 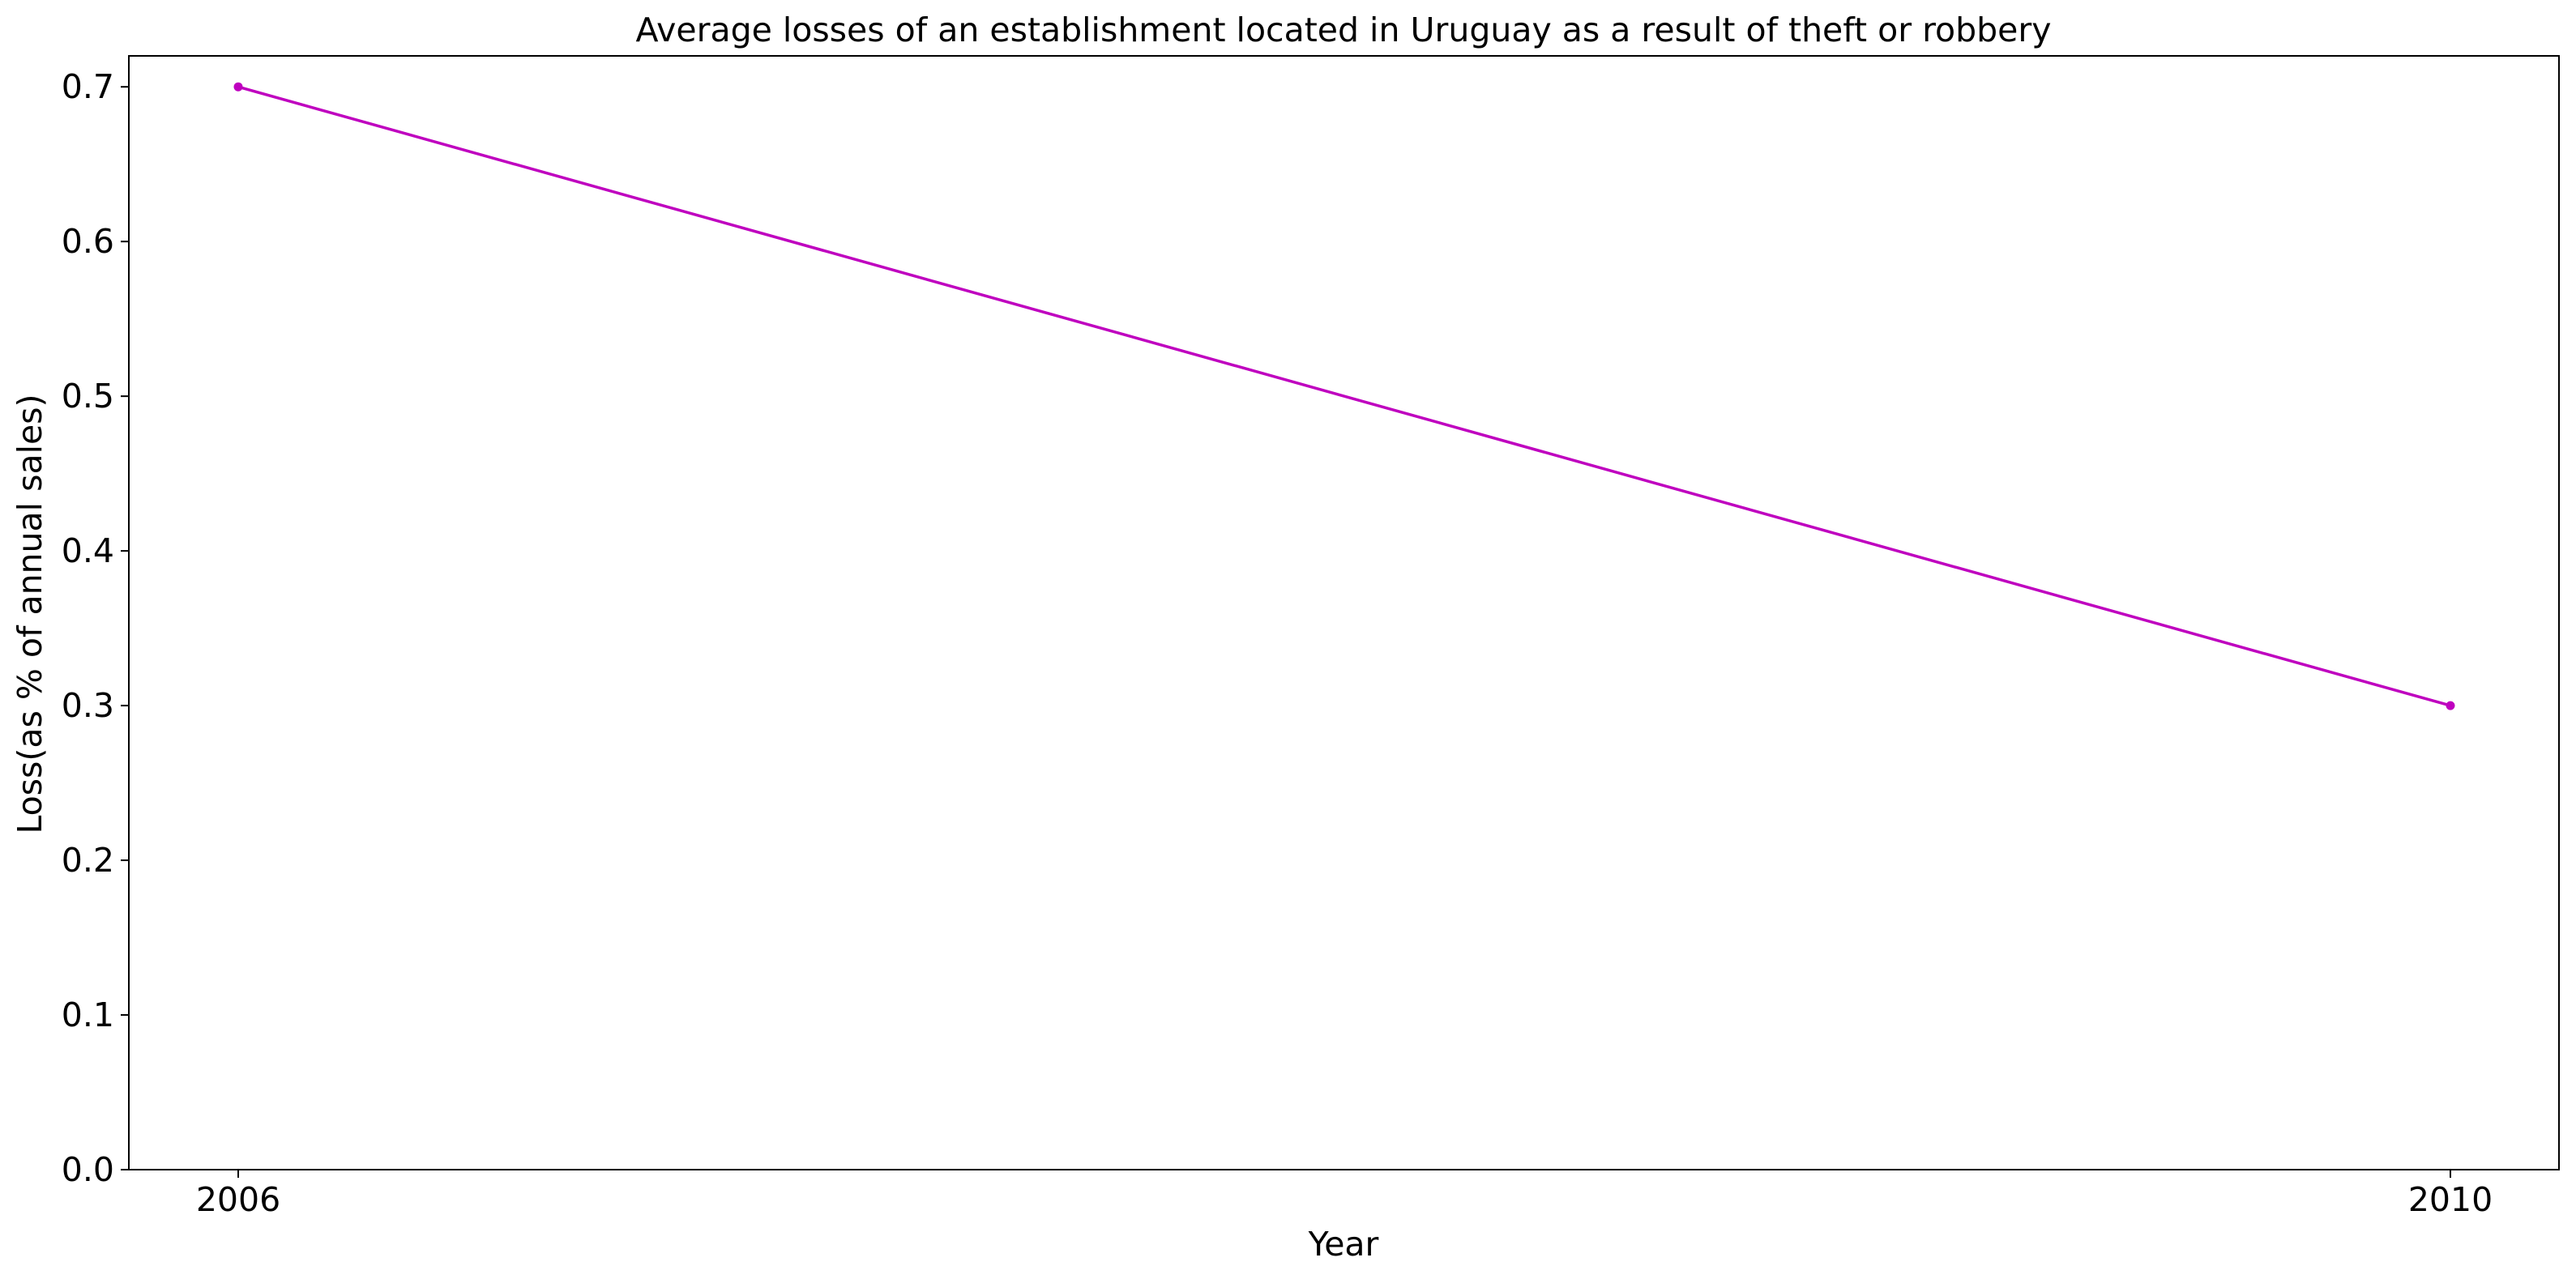 What do you see at coordinates (1343, 1244) in the screenshot?
I see `x-axis-label: Year` at bounding box center [1343, 1244].